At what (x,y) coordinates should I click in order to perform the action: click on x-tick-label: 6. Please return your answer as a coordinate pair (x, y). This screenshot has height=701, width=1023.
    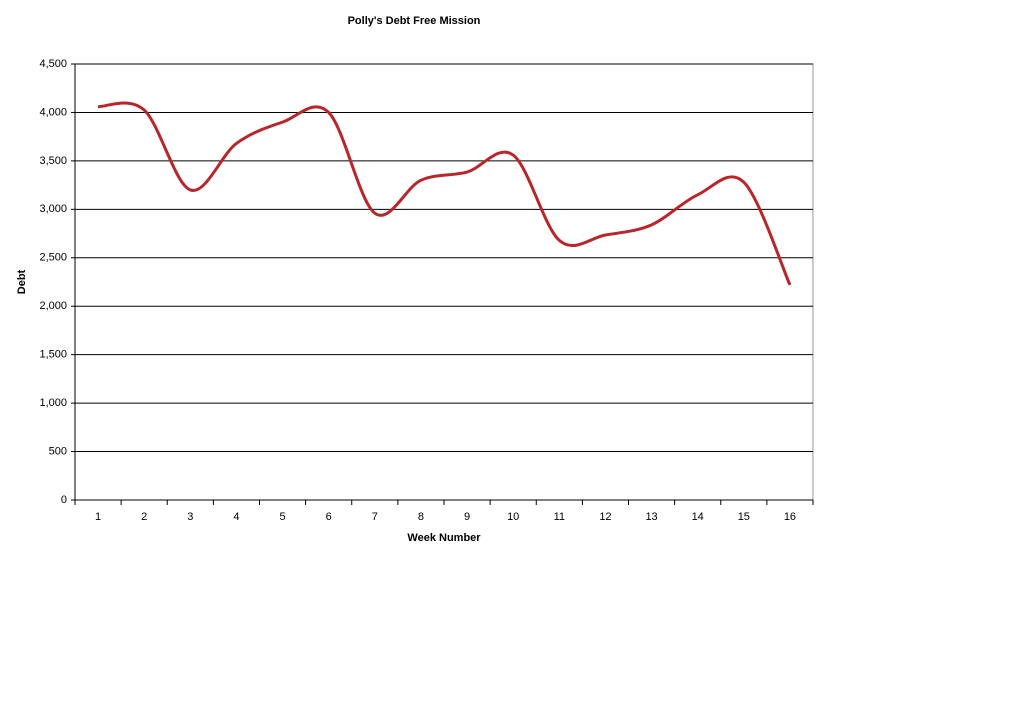
    Looking at the image, I should click on (329, 517).